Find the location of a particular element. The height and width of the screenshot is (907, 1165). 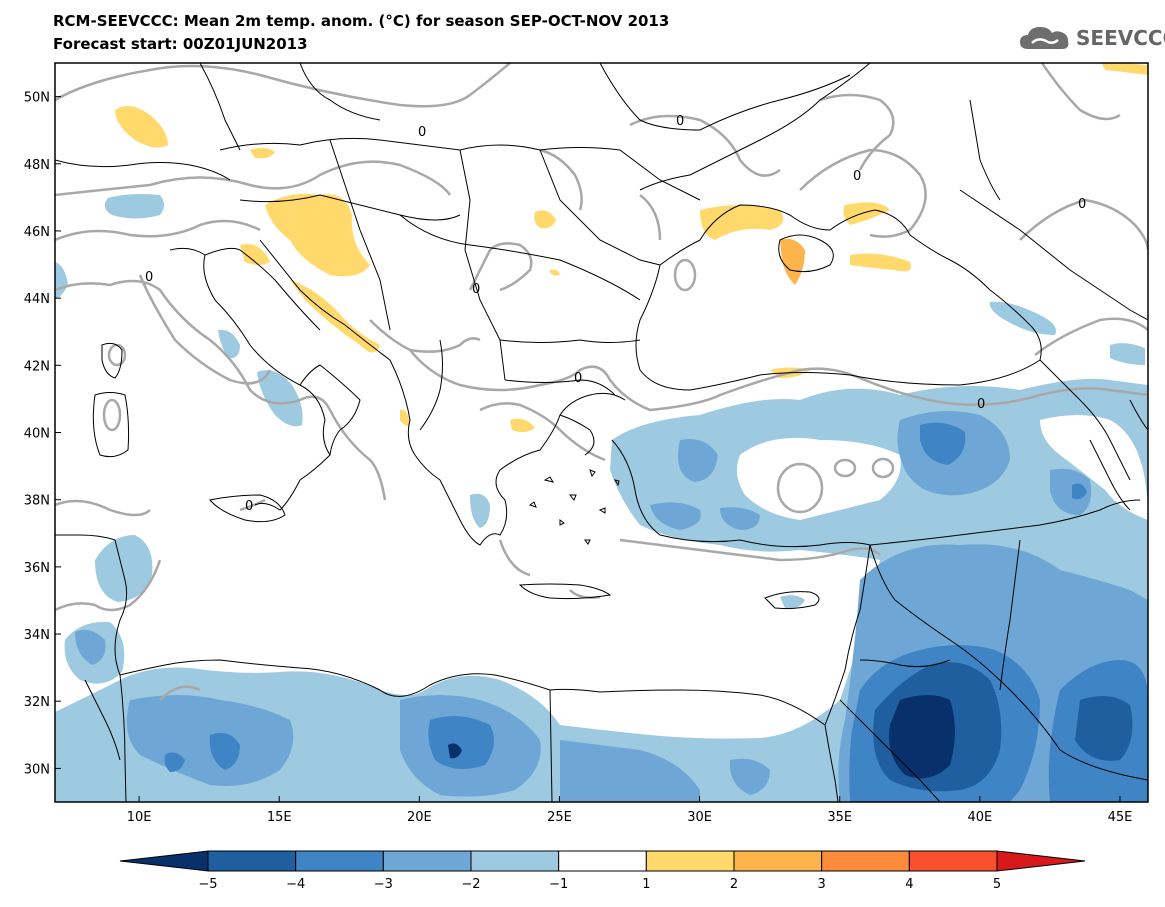

lat-tick-label: 34N is located at coordinates (37, 635).